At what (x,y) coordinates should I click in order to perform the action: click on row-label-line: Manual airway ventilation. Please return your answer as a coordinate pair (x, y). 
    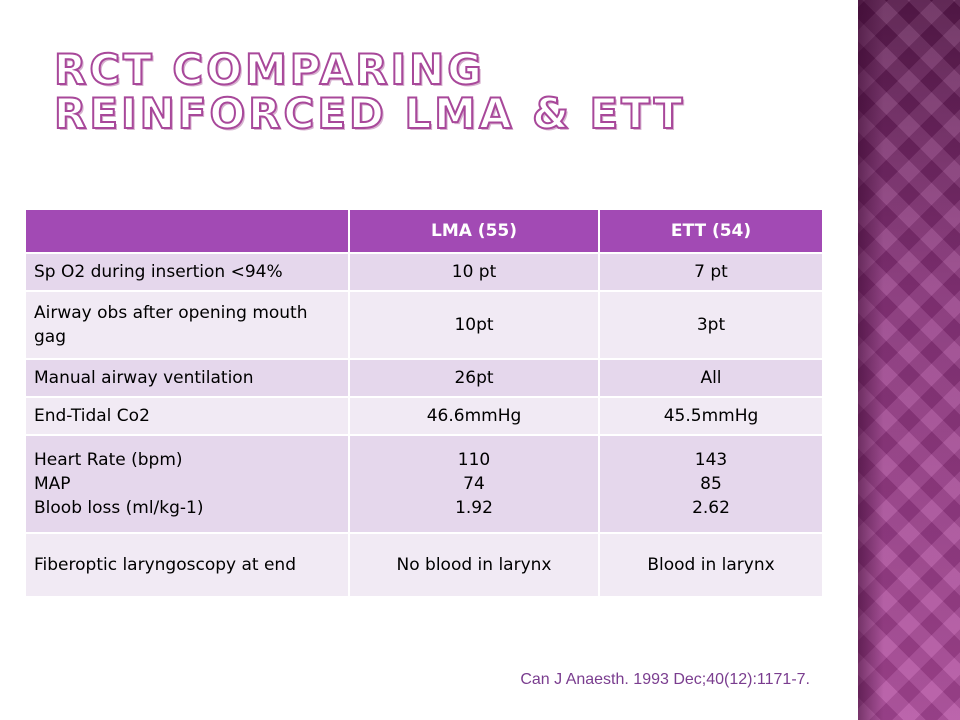
    Looking at the image, I should click on (144, 378).